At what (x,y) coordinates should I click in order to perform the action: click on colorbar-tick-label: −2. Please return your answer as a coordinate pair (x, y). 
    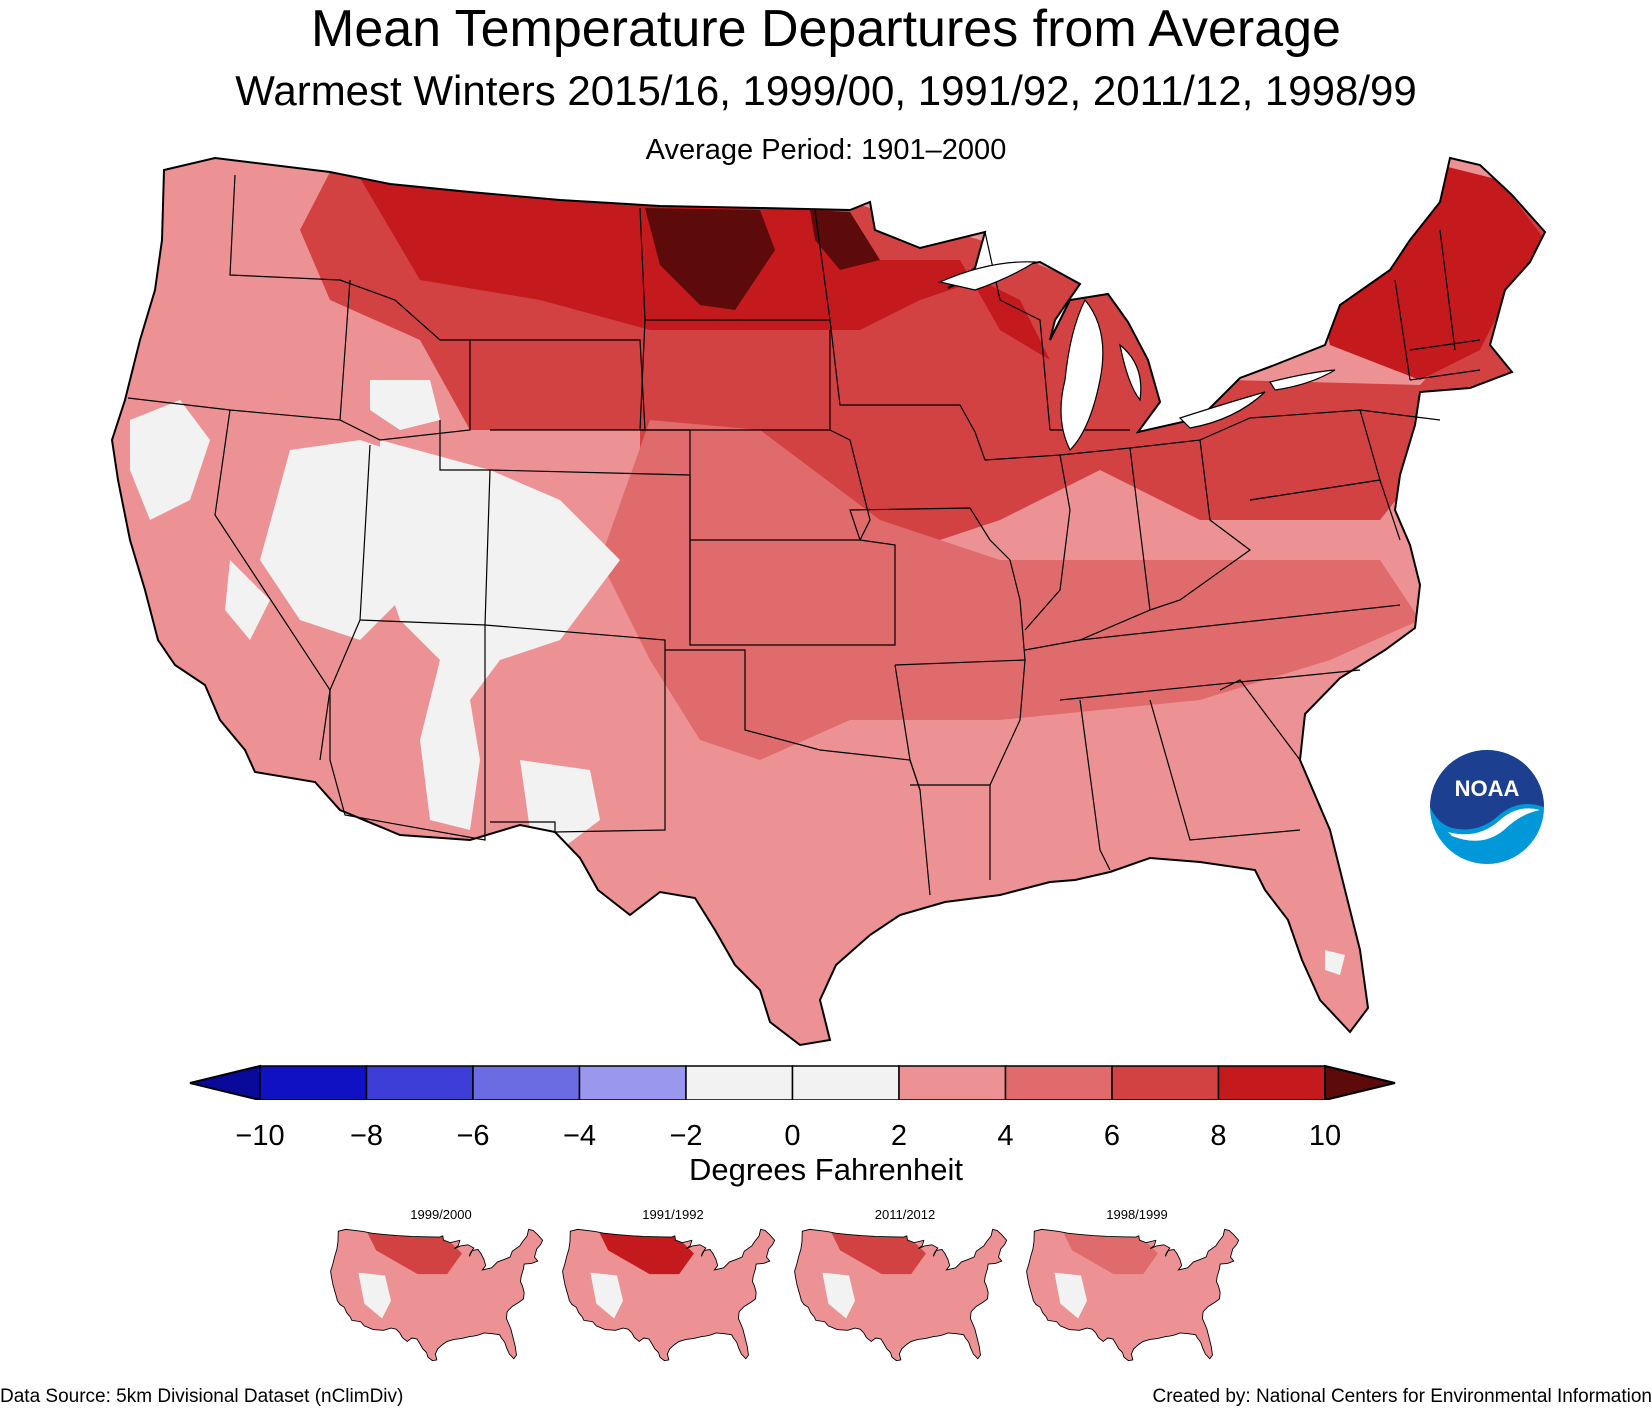
    Looking at the image, I should click on (686, 1136).